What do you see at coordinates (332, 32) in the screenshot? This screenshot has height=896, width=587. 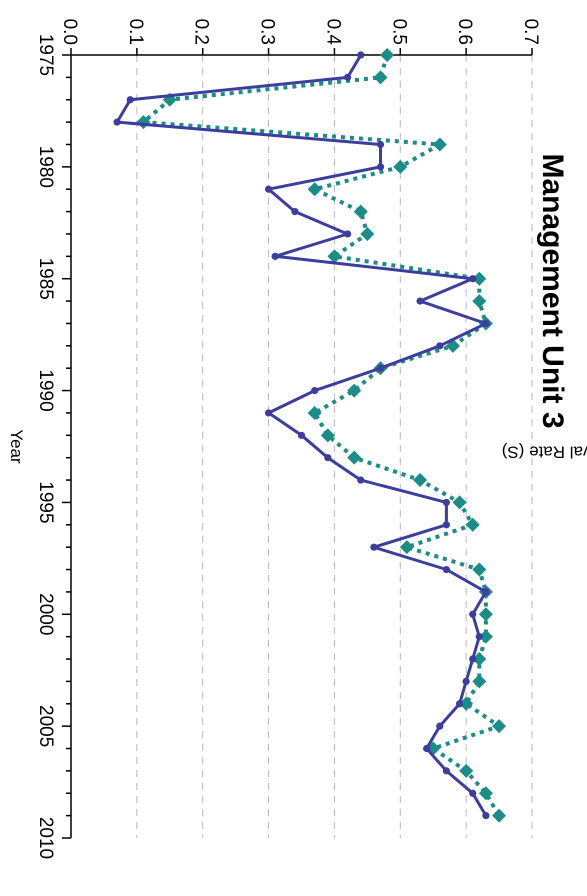 I see `y-tick-label: 0.4` at bounding box center [332, 32].